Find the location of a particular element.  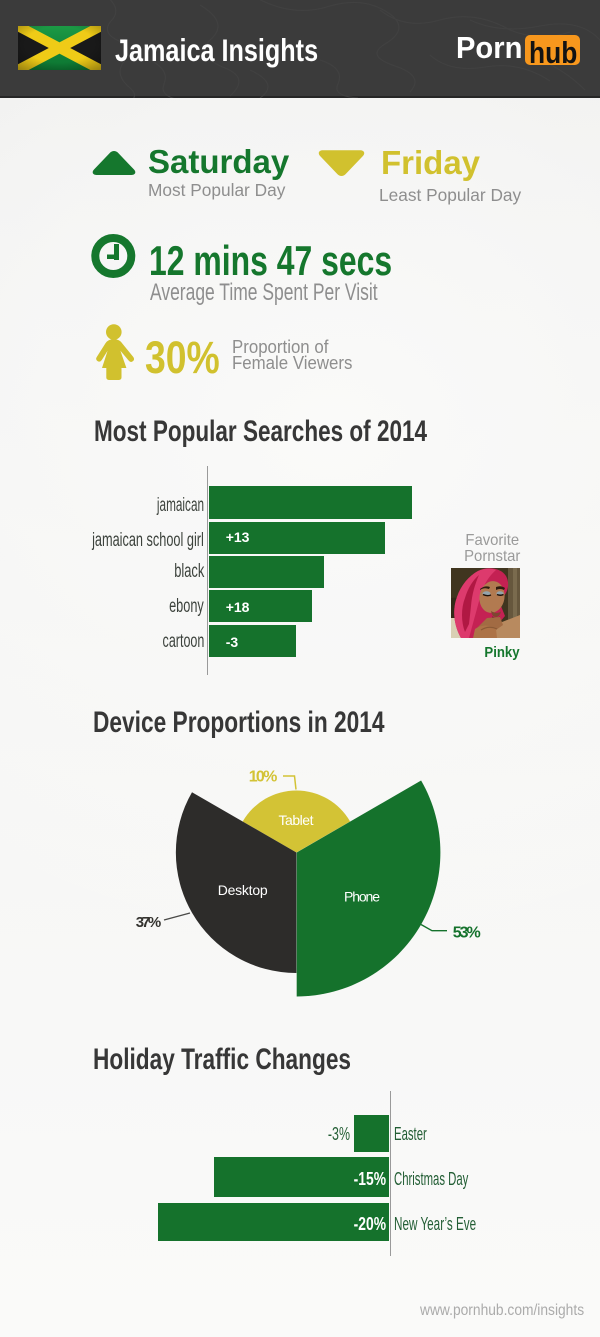

svg-text: 53% is located at coordinates (467, 933).